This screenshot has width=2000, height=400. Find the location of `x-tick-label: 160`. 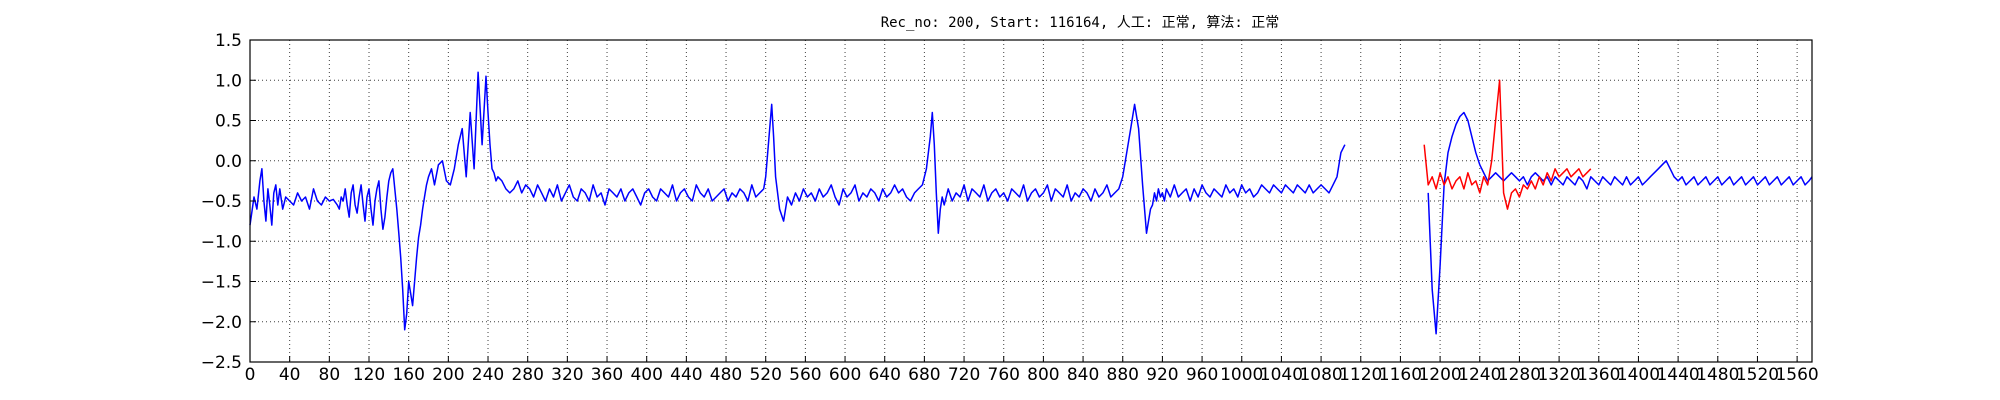

x-tick-label: 160 is located at coordinates (408, 375).